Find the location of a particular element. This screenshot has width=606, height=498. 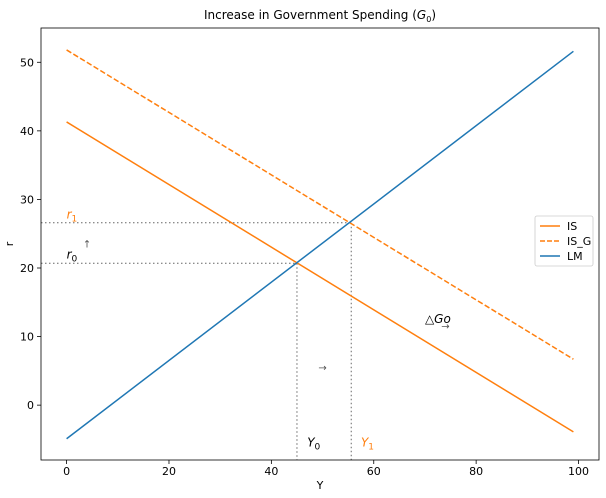

x-tick-label: 100 is located at coordinates (578, 471).